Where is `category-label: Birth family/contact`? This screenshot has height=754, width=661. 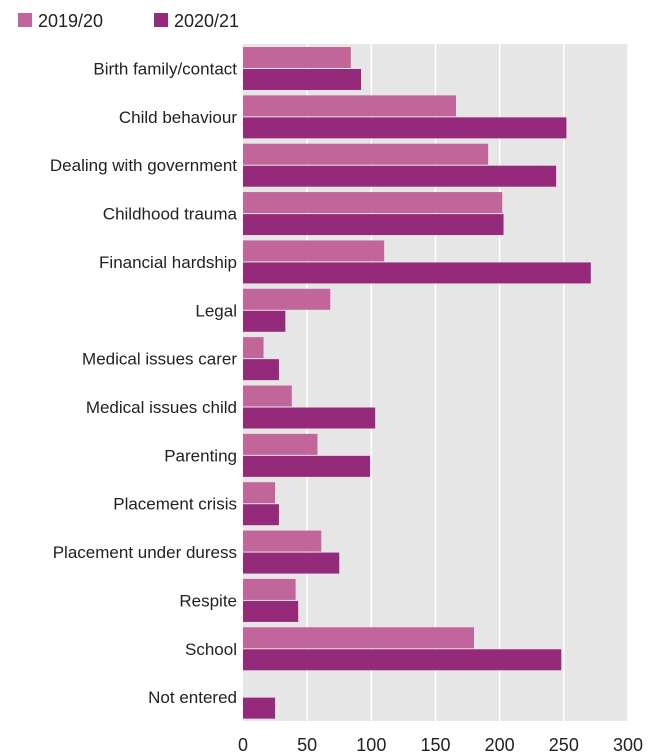 category-label: Birth family/contact is located at coordinates (165, 69).